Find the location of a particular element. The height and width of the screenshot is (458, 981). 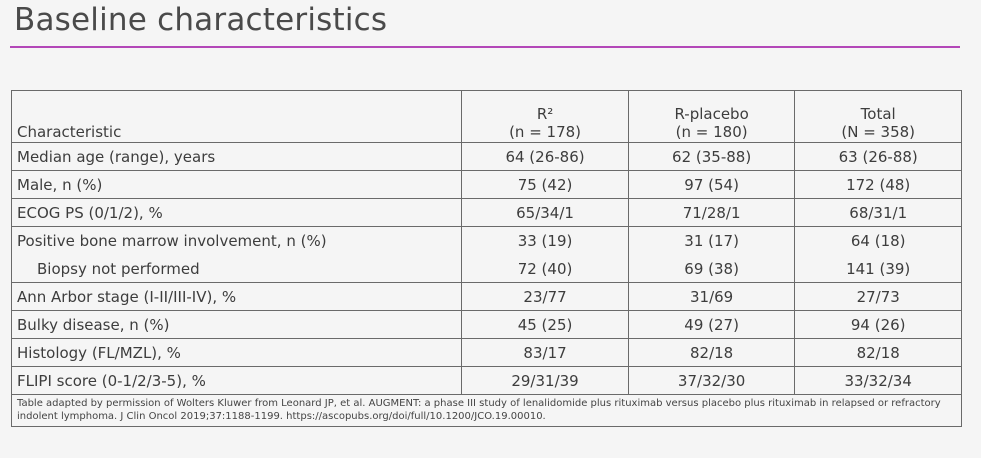

cell-r2: 75 (42) is located at coordinates (545, 184).